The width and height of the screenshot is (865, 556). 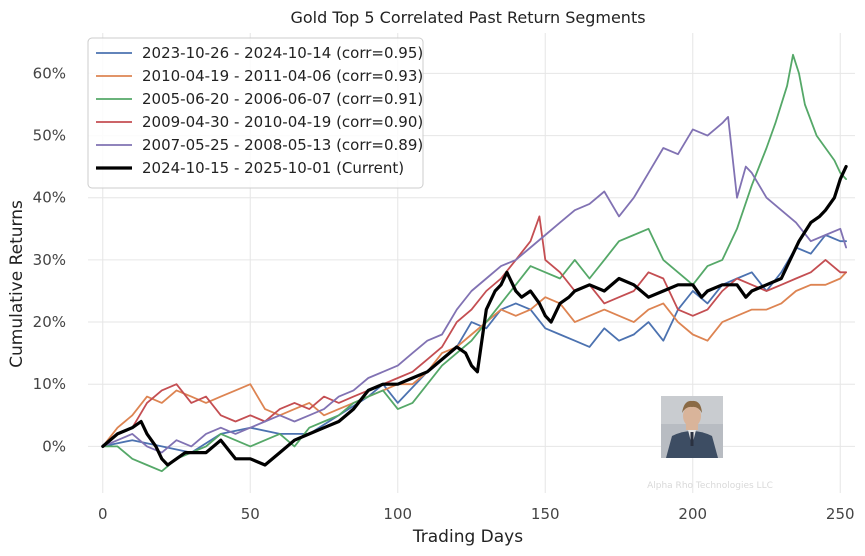 I want to click on y-tick-label: 20%, so click(x=49, y=322).